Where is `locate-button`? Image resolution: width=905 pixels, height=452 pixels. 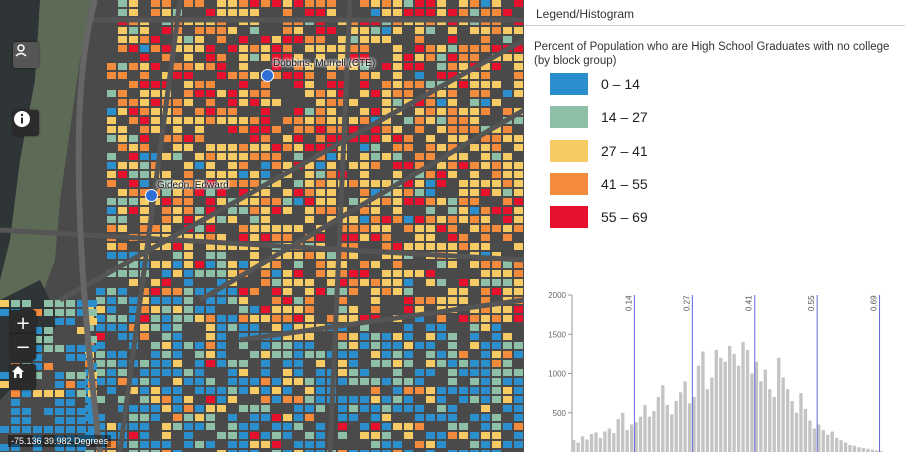
locate-button is located at coordinates (26, 55).